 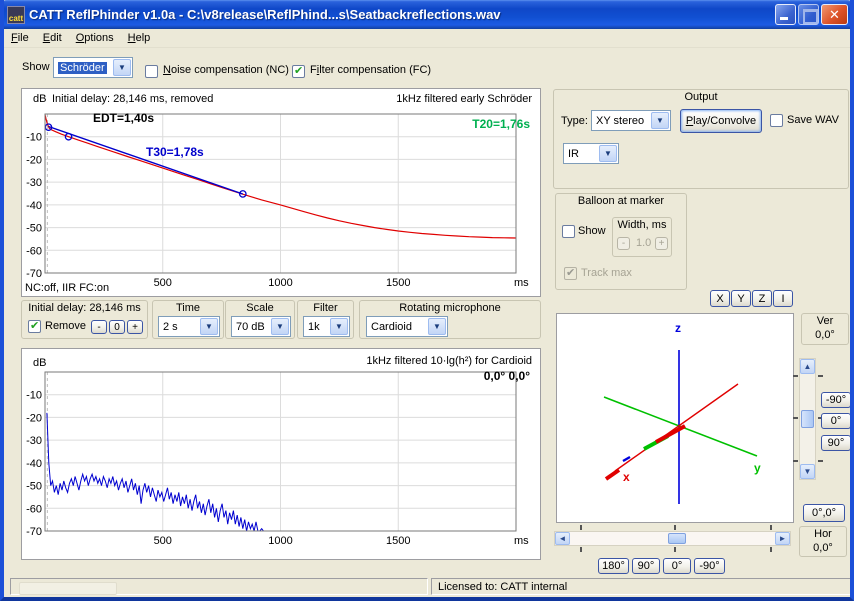 I want to click on track-max-checkbox, so click(x=570, y=273).